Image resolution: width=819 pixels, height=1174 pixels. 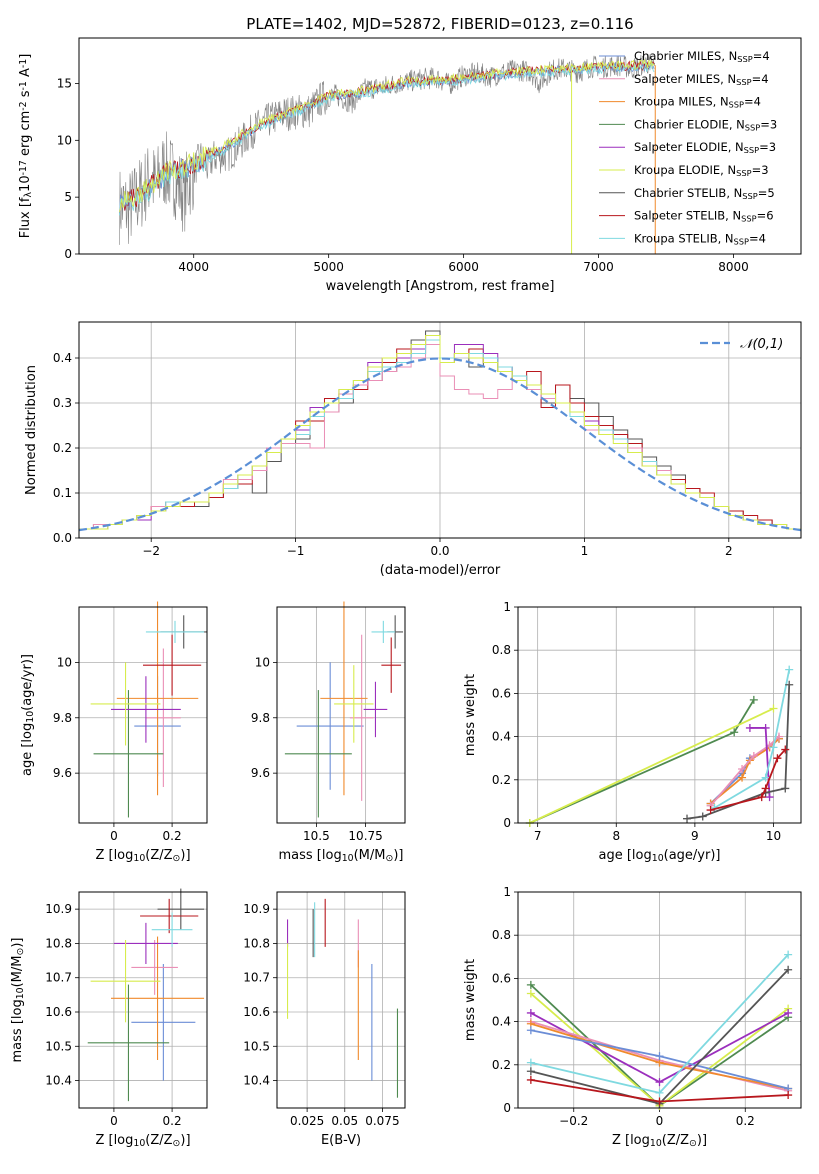 What do you see at coordinates (64, 140) in the screenshot?
I see `y-tick-label: 10` at bounding box center [64, 140].